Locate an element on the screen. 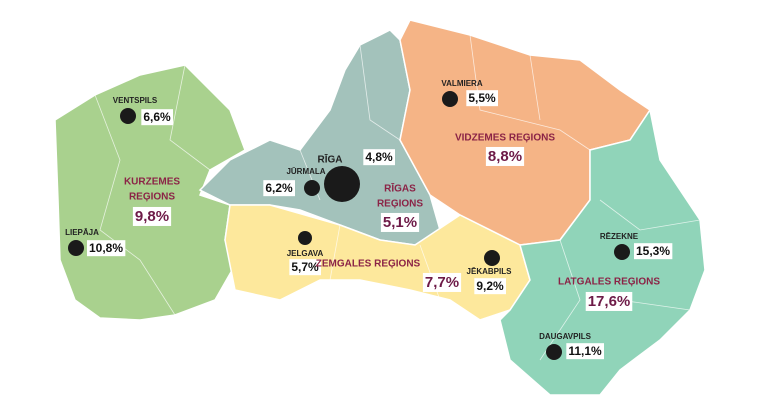  city-value: 5,7% is located at coordinates (305, 267).